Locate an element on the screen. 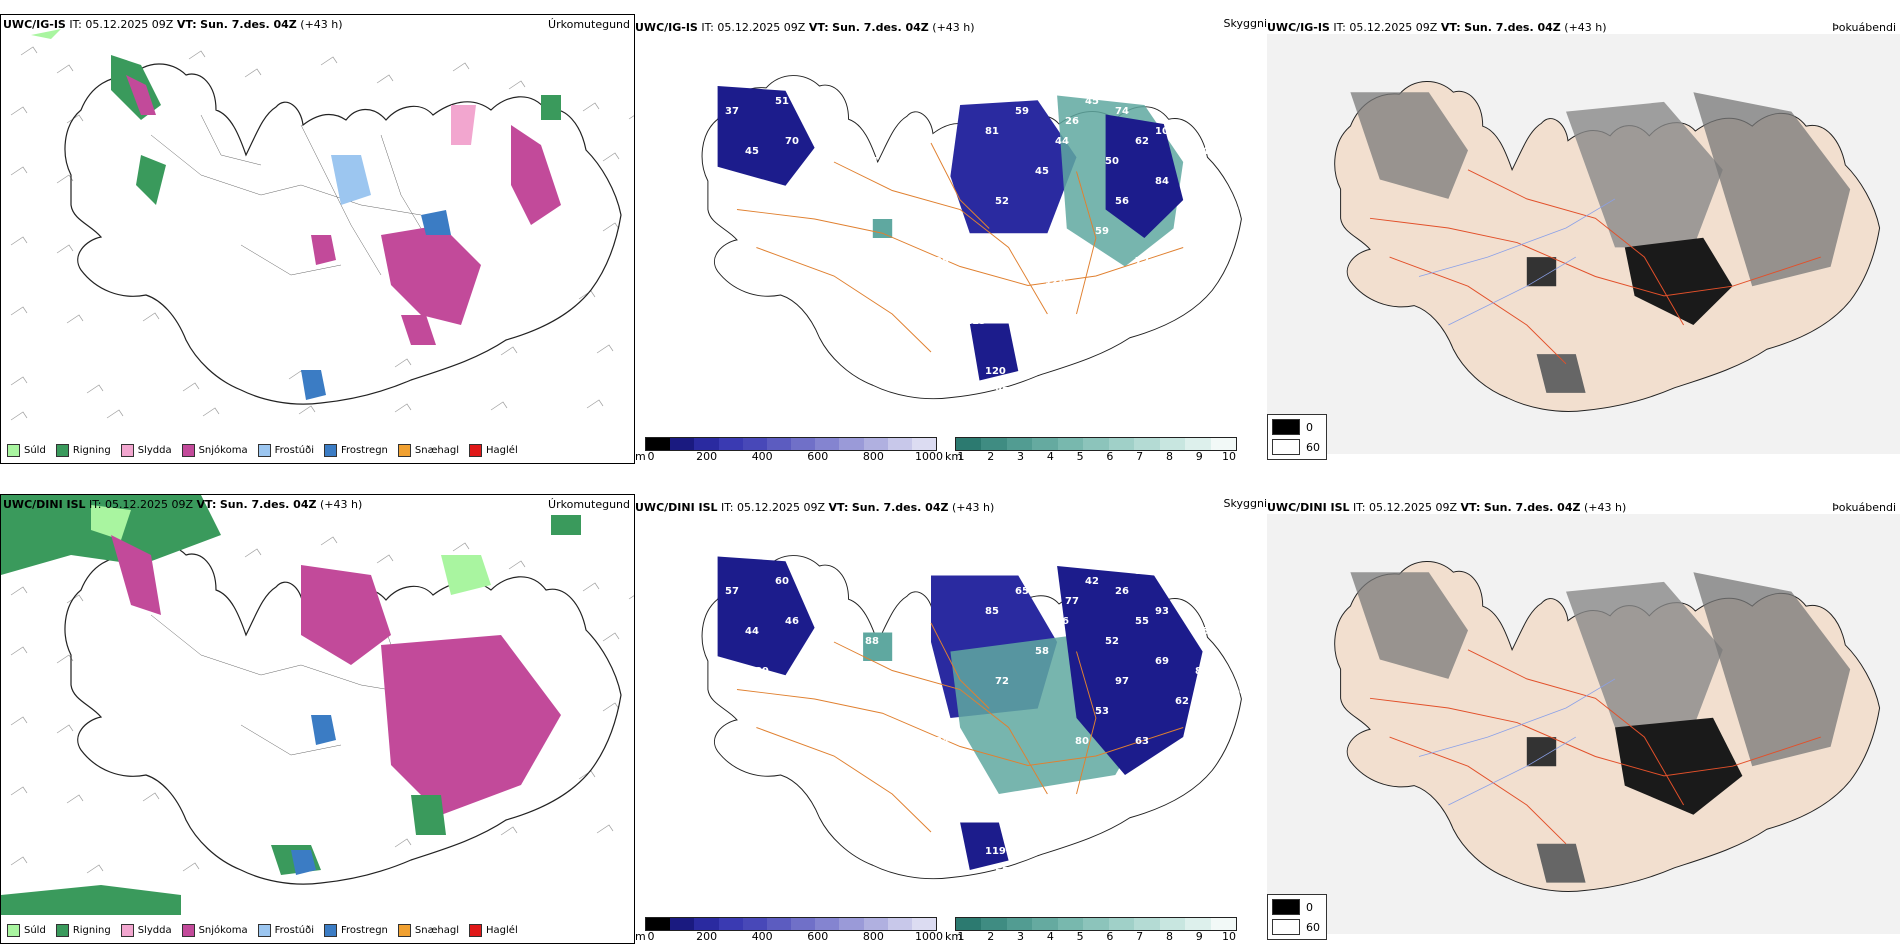  visibility-value: 320 is located at coordinates (1185, 761).